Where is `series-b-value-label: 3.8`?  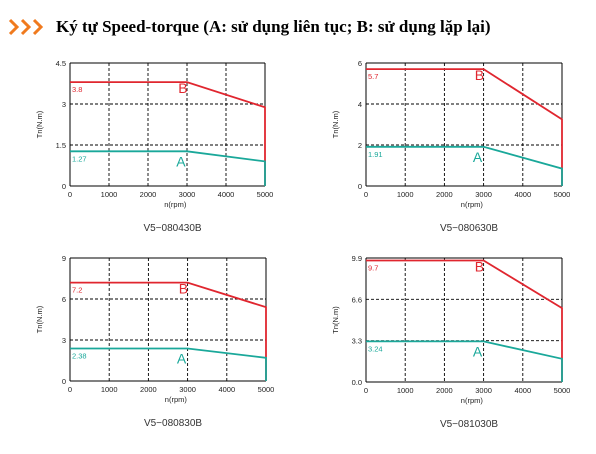 series-b-value-label: 3.8 is located at coordinates (77, 89).